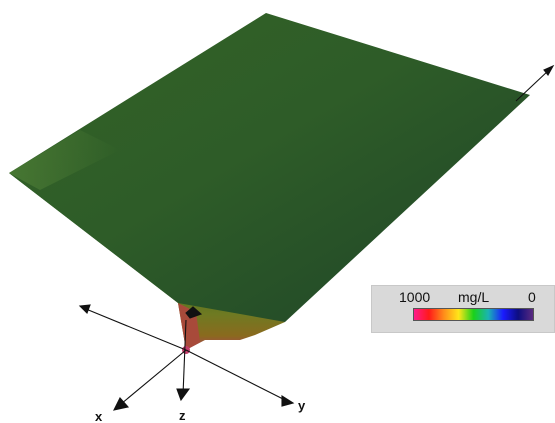  Describe the element at coordinates (532, 297) in the screenshot. I see `legend-min-label: 0` at that location.